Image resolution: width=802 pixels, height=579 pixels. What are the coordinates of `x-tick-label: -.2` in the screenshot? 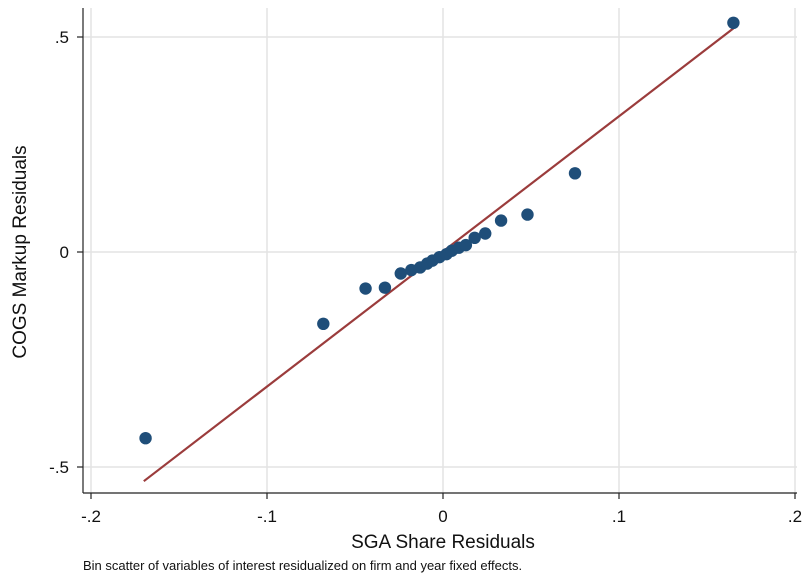 It's located at (91, 516).